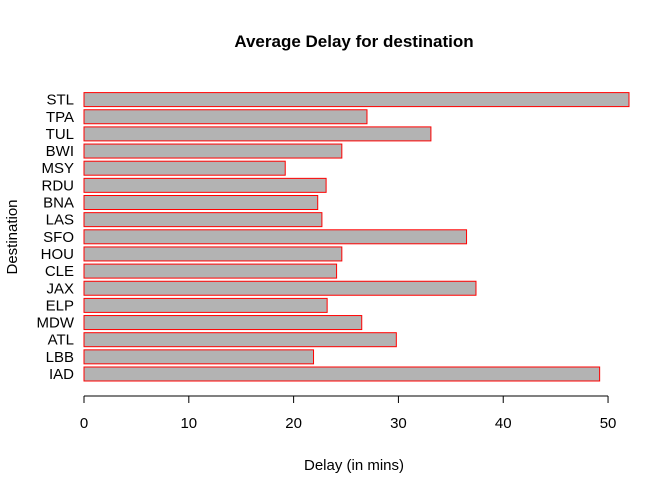  Describe the element at coordinates (61, 374) in the screenshot. I see `category-label-iad: IAD` at that location.